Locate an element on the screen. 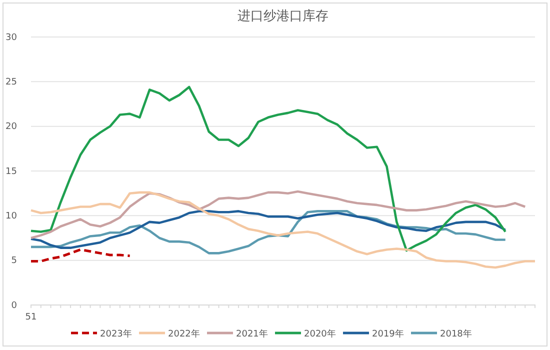 This screenshot has width=550, height=350. legend-label: 2022年 is located at coordinates (184, 334).